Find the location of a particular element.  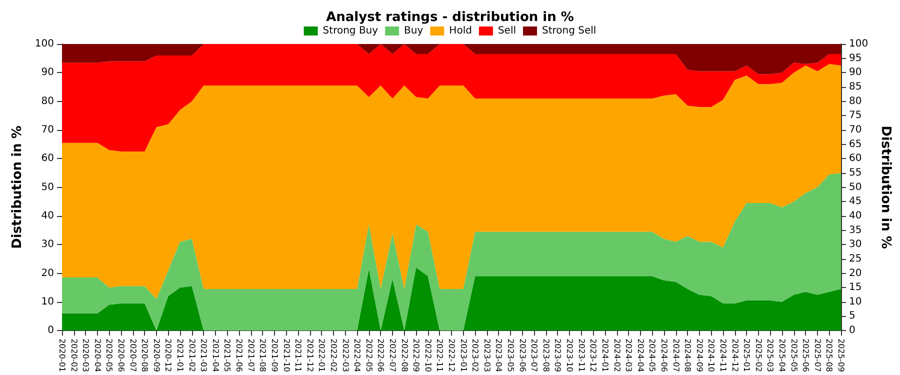

x-tick-label: 2021-04 is located at coordinates (215, 355).